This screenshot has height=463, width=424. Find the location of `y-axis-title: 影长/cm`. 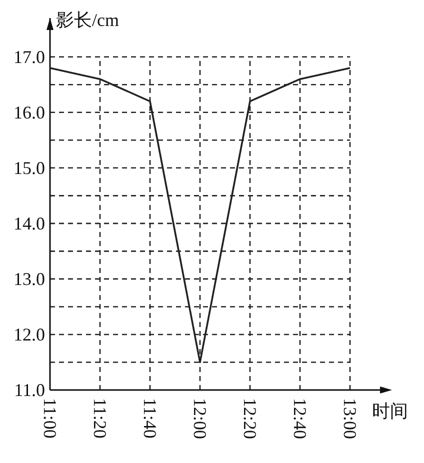

y-axis-title: 影长/cm is located at coordinates (87, 20).